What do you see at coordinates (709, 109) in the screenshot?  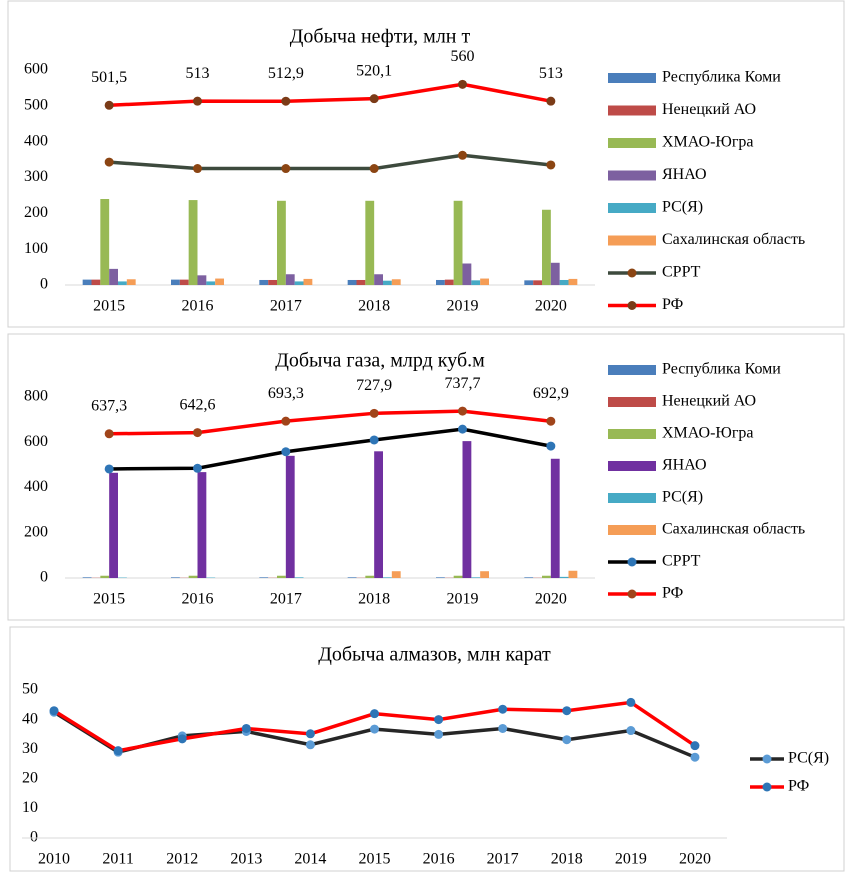 I see `legend-label: Ненецкий АО` at bounding box center [709, 109].